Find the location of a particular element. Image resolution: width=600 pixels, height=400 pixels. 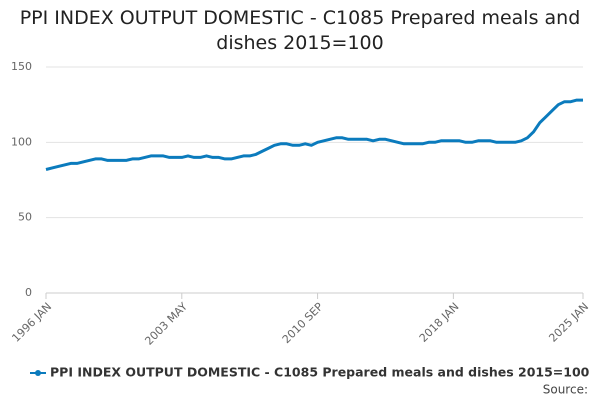

y-tick-label: 50 is located at coordinates (25, 217).